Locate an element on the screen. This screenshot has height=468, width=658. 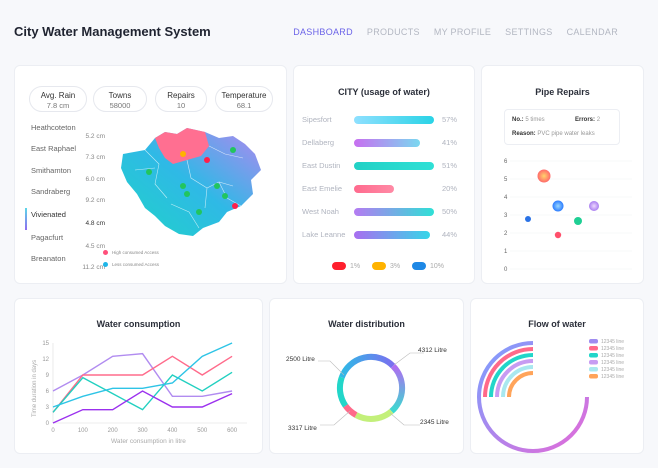
info-value: PVC pipe water leaks is located at coordinates (566, 134).